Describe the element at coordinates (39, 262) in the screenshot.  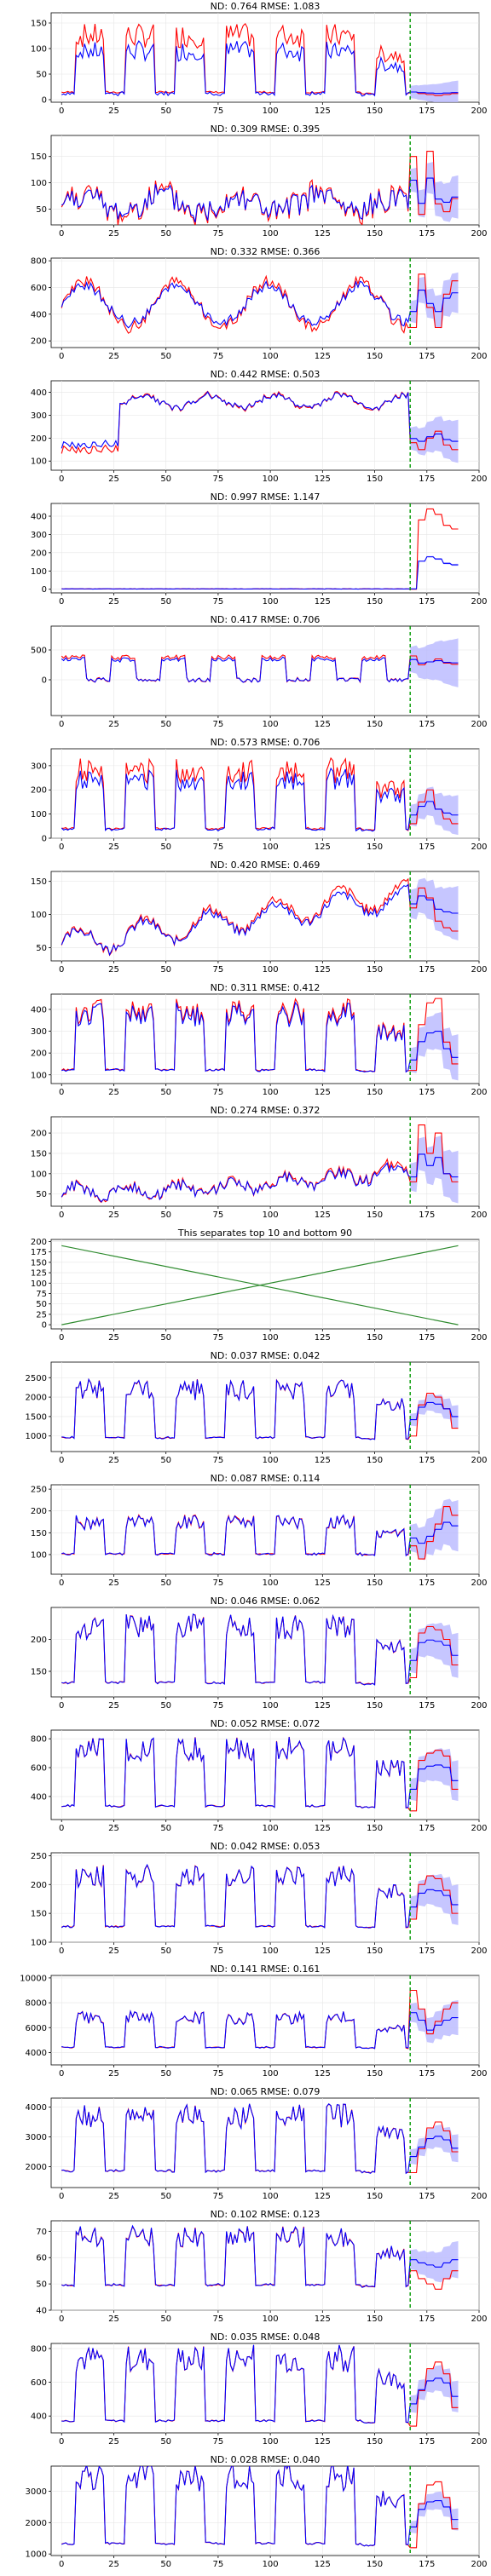
I see `y-tick-label: 800` at that location.